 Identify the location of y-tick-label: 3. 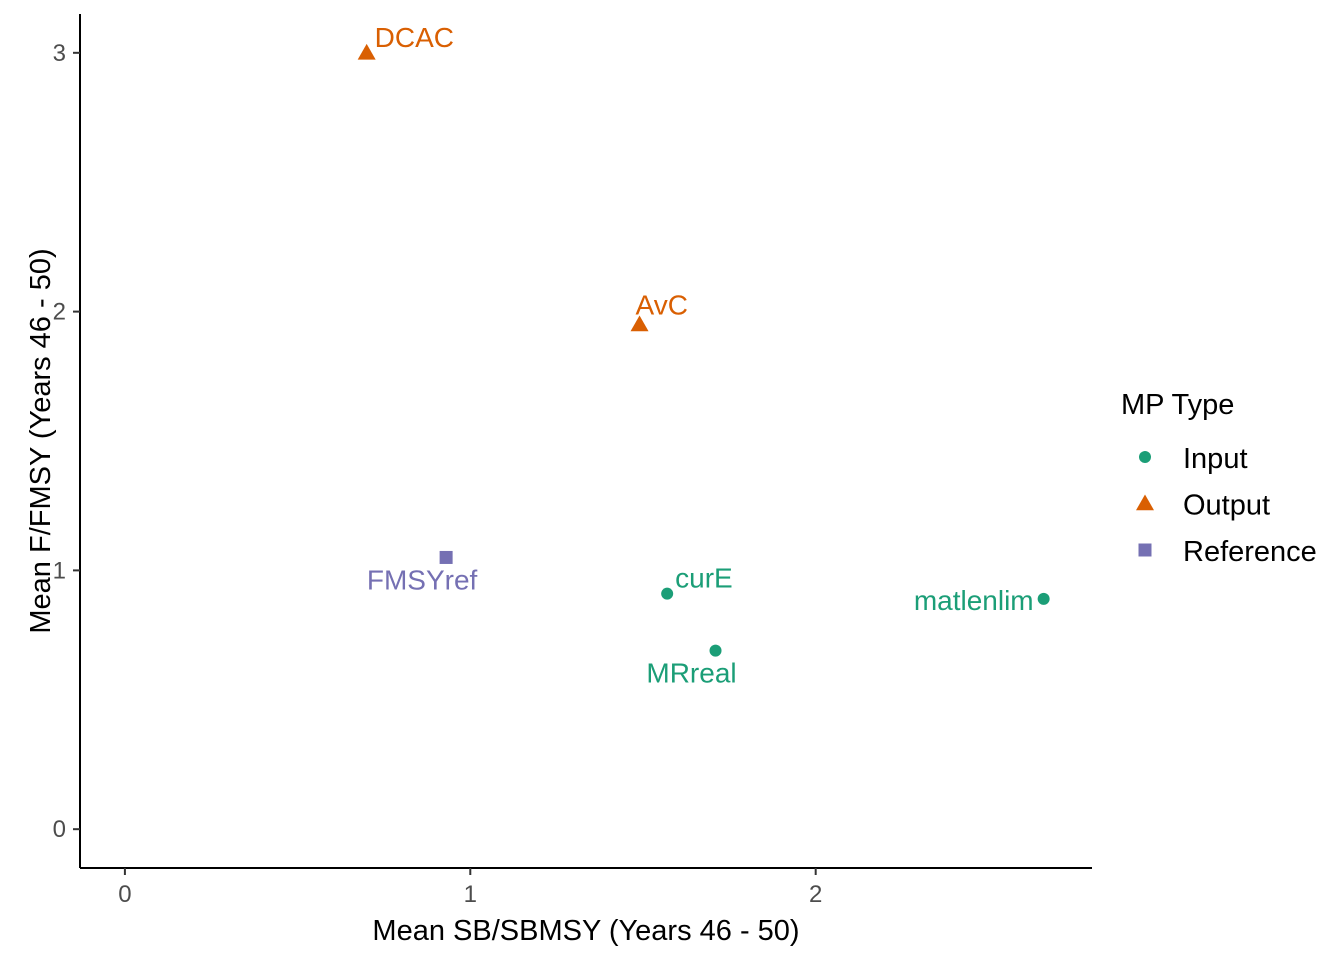
(59, 53).